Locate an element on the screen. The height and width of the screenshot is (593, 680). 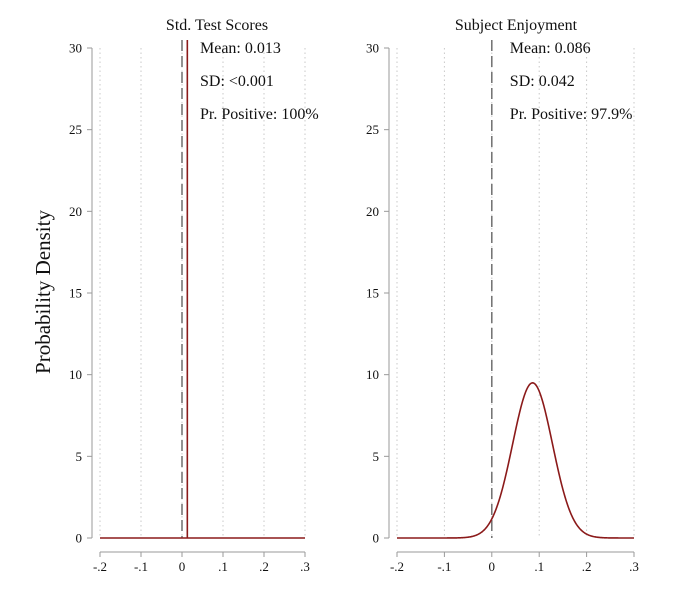
stat-annotation: SD: <0.001 is located at coordinates (237, 81).